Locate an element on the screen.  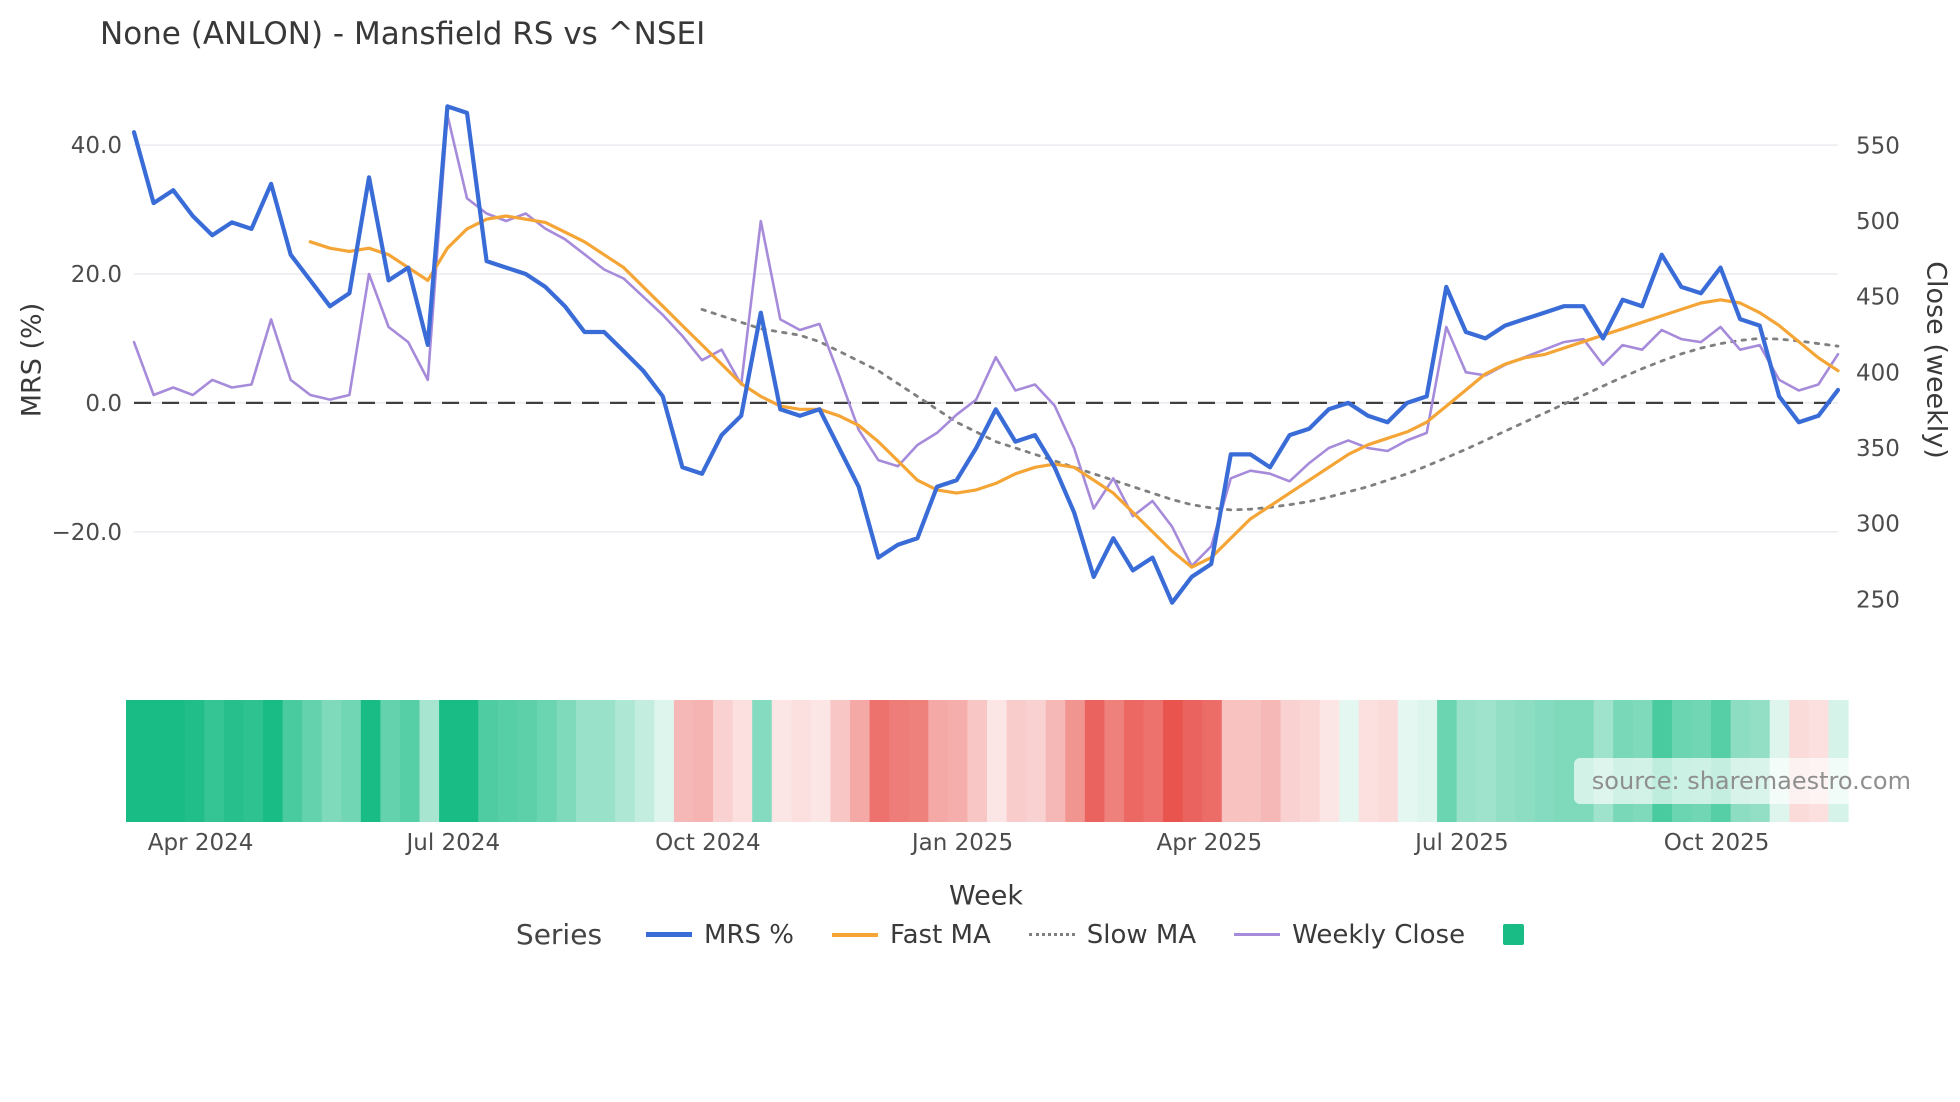
source-badge: source: sharemaestro.com is located at coordinates (1751, 781).